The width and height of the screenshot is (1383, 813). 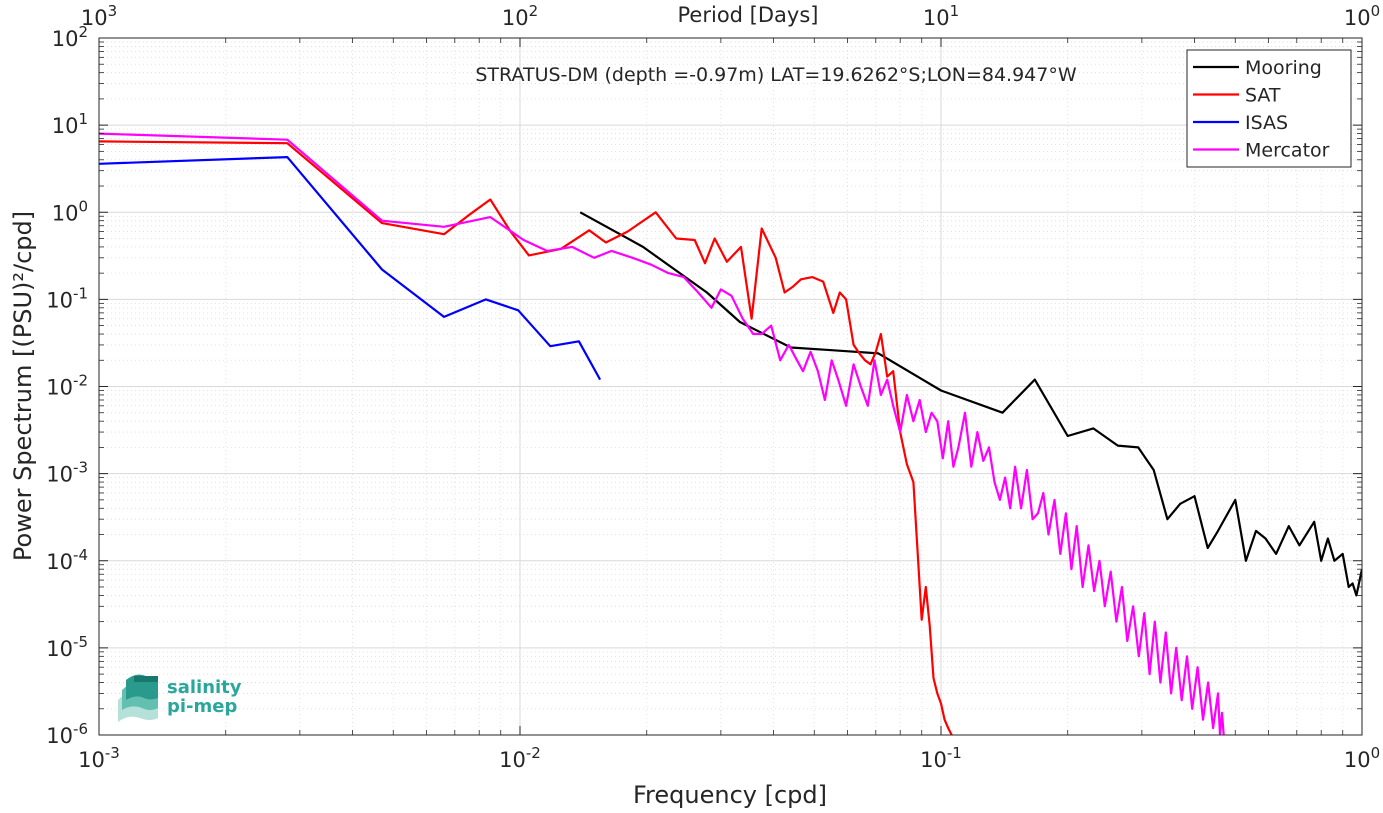 What do you see at coordinates (748, 15) in the screenshot?
I see `top-axis-label: Period [Days]` at bounding box center [748, 15].